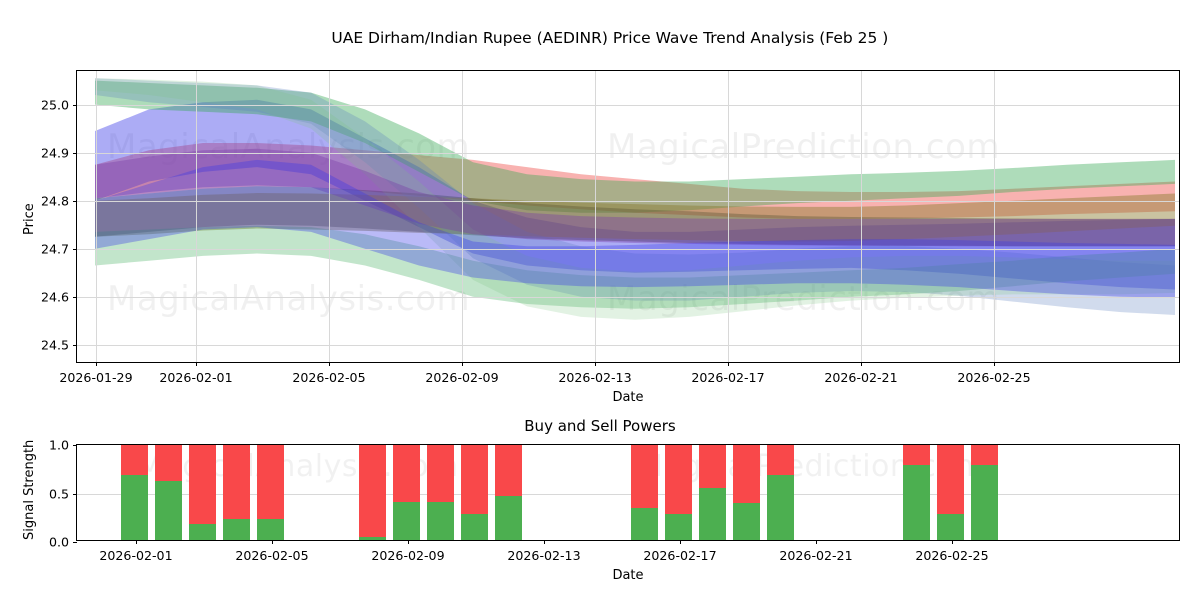  Describe the element at coordinates (272, 555) in the screenshot. I see `signal-x-tick-label: 2026-02-05` at that location.